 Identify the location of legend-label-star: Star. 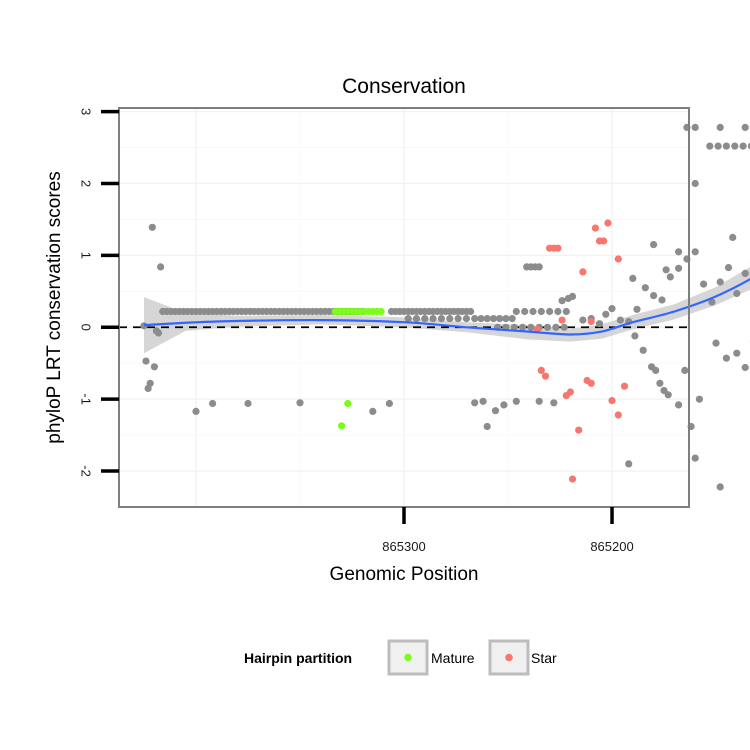
(544, 658).